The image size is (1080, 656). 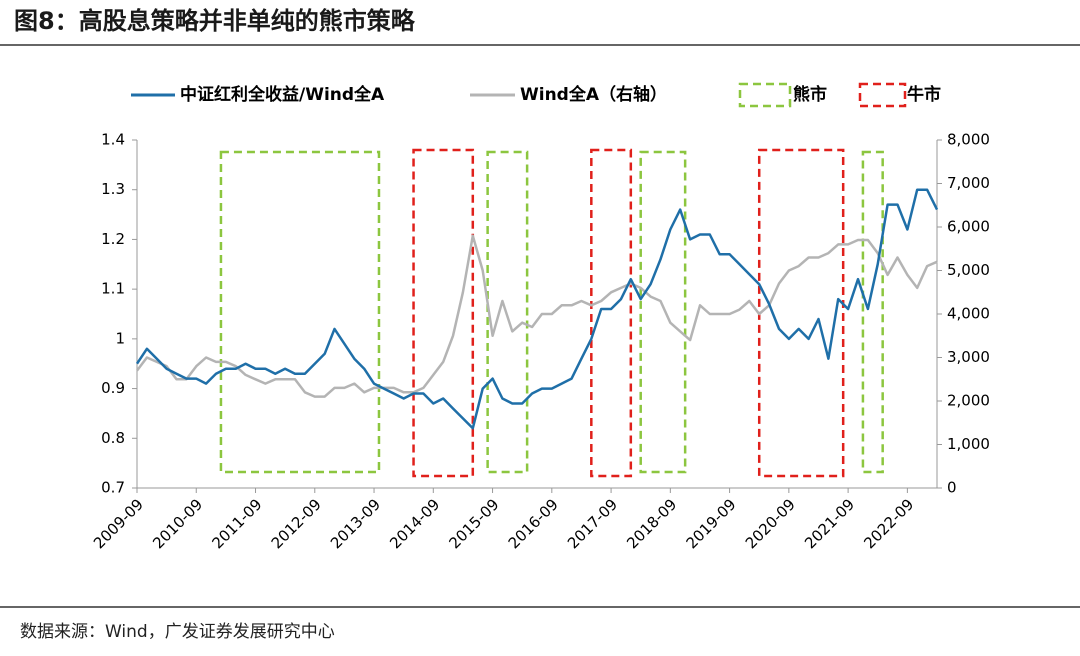 I want to click on legend-label: 熊市, so click(x=810, y=94).